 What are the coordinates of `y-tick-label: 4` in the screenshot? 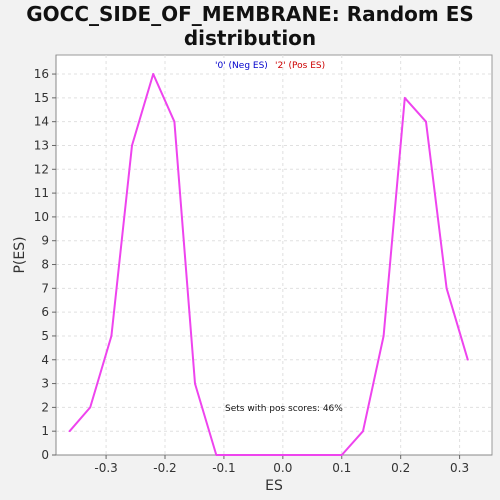 It's located at (45, 360).